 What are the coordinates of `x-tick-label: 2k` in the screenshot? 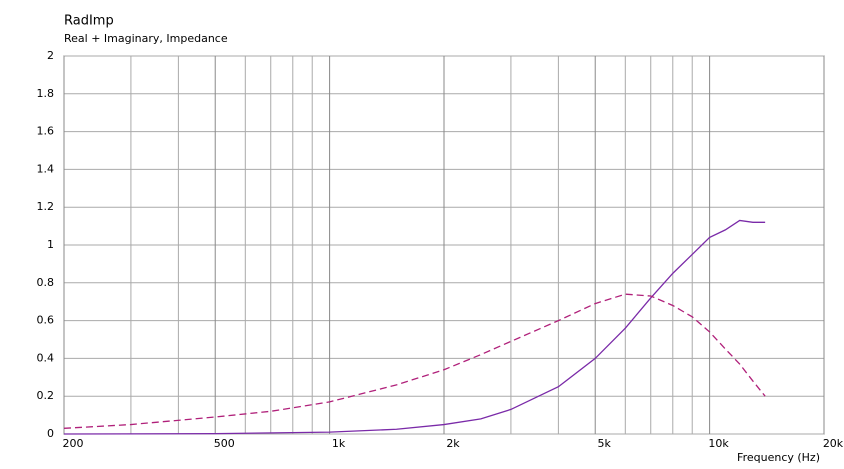 It's located at (453, 443).